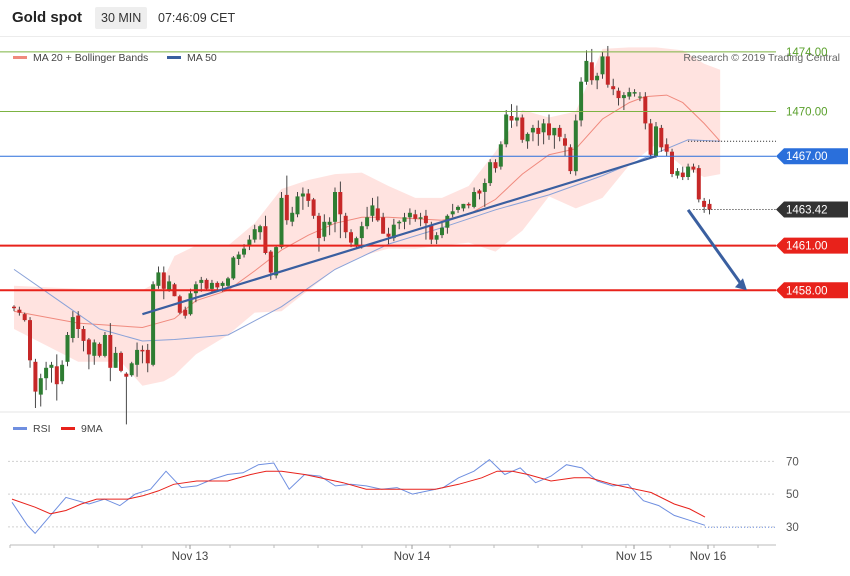 This screenshot has width=850, height=576. Describe the element at coordinates (384, 554) in the screenshot. I see `time-axis: Nov 13 Nov 14 Nov 15 Nov 16` at that location.